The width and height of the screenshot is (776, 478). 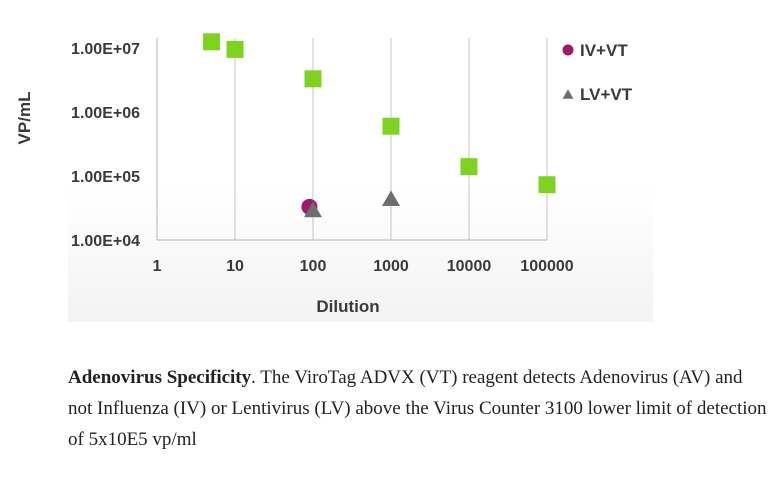 I want to click on legend-label: LV+VT, so click(x=606, y=94).